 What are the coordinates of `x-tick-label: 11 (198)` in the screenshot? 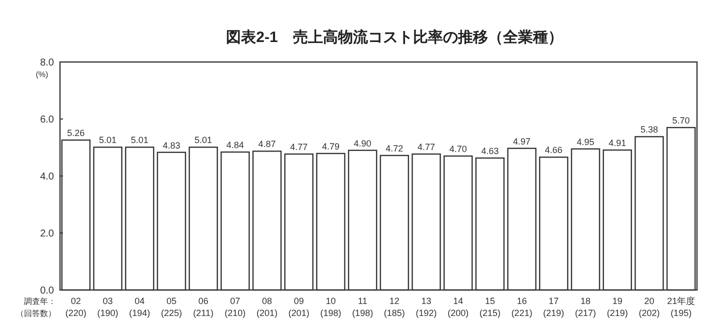 It's located at (363, 307).